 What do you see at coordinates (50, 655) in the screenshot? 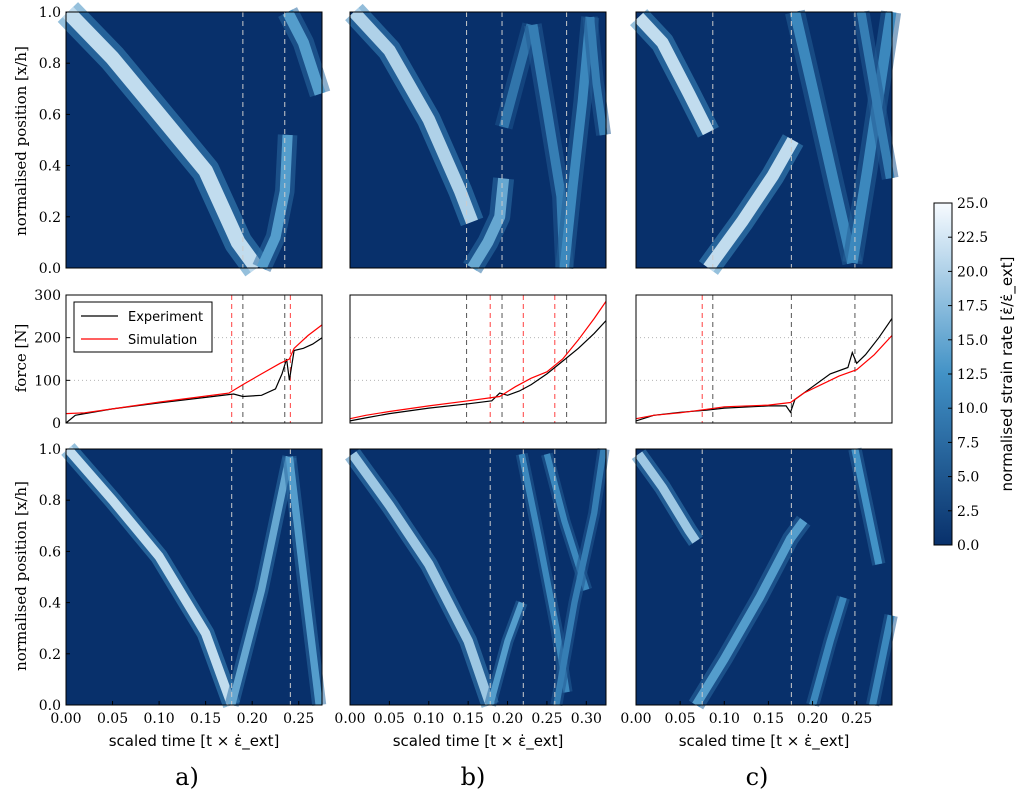
I see `y-tick-label: 0.2` at bounding box center [50, 655].